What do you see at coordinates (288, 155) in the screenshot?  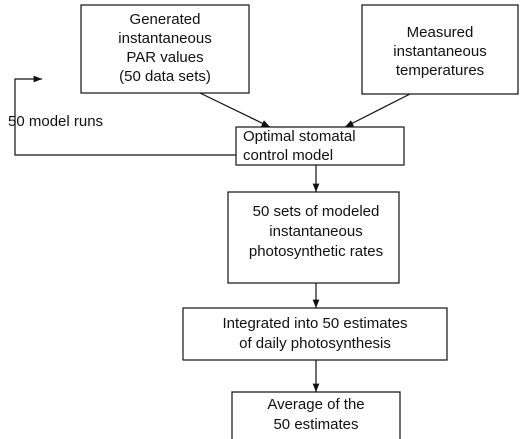 I see `node-label: control model` at bounding box center [288, 155].